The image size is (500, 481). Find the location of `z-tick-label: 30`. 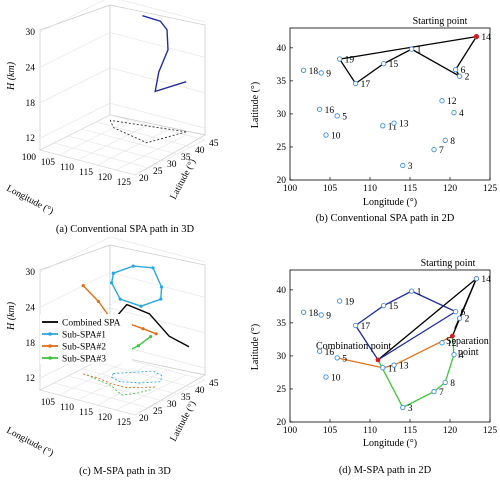

z-tick-label: 30 is located at coordinates (31, 33).